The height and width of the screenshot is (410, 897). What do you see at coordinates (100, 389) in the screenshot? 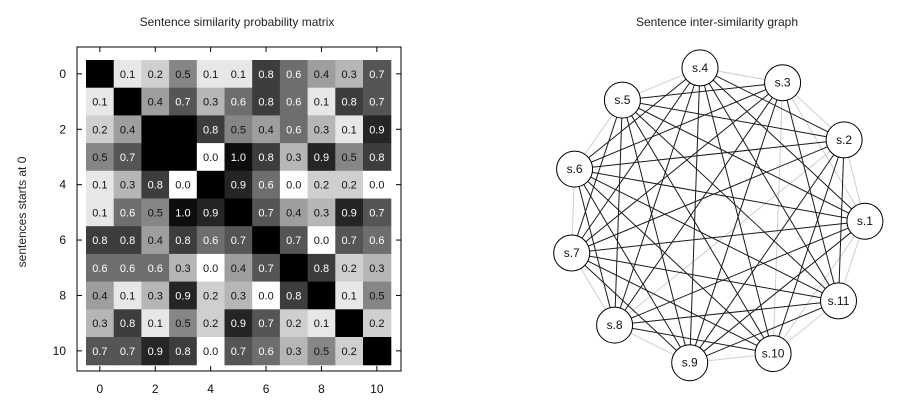
I see `heatmap-x-tick-label: 0` at bounding box center [100, 389].